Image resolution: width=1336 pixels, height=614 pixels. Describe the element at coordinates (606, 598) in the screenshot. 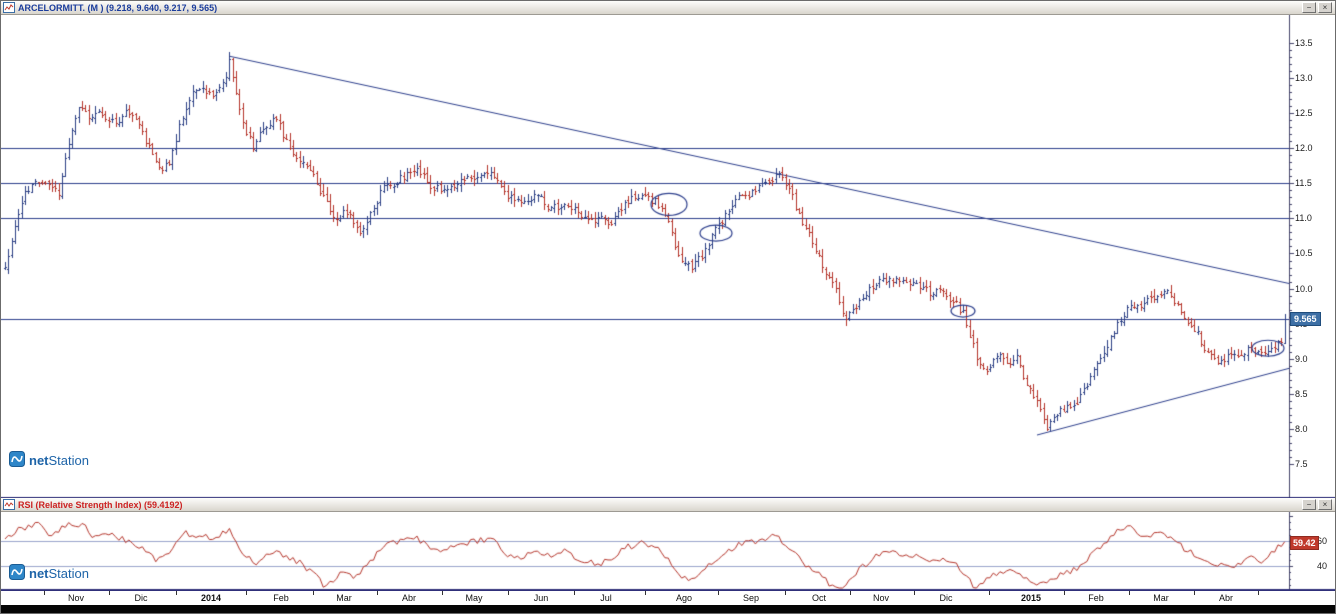

I see `time-axis-label: Jul` at that location.